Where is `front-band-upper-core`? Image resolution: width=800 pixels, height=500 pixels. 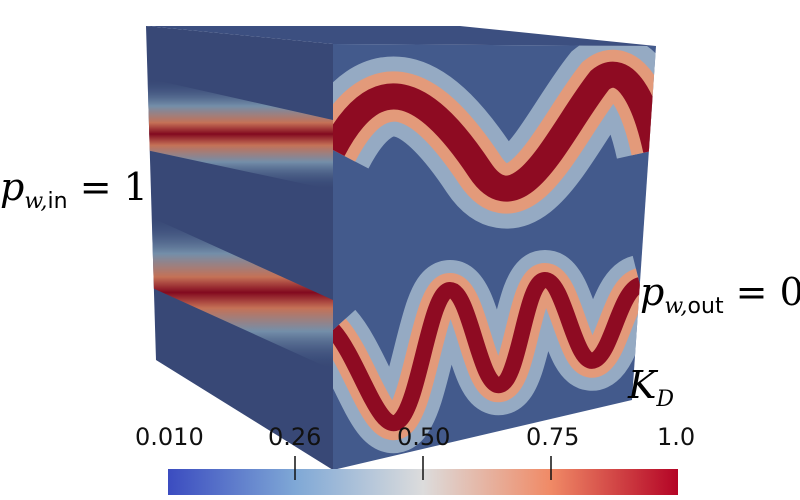
front-band-upper-core is located at coordinates (494, 131).